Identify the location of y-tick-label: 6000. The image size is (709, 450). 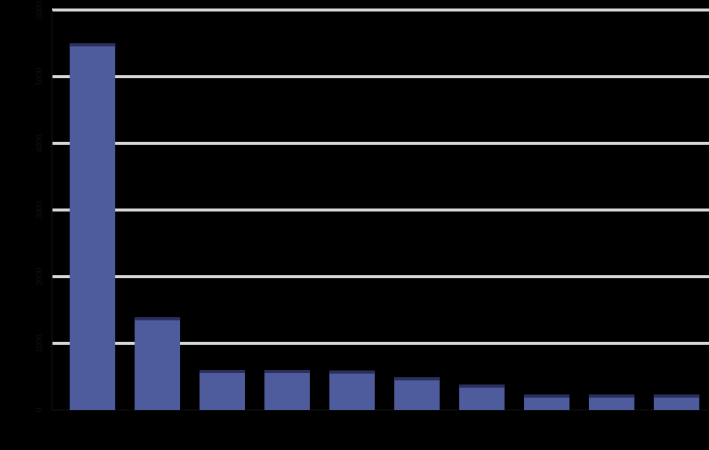
(39, 10).